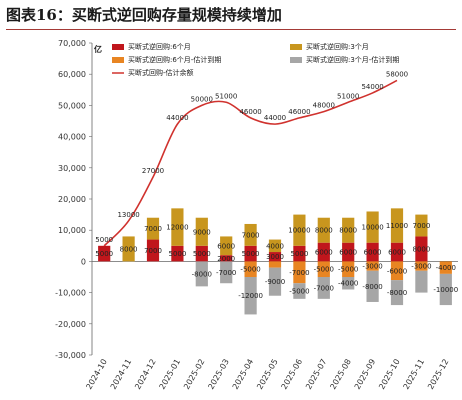  Describe the element at coordinates (170, 374) in the screenshot. I see `x-tick-label: 2025-01` at that location.